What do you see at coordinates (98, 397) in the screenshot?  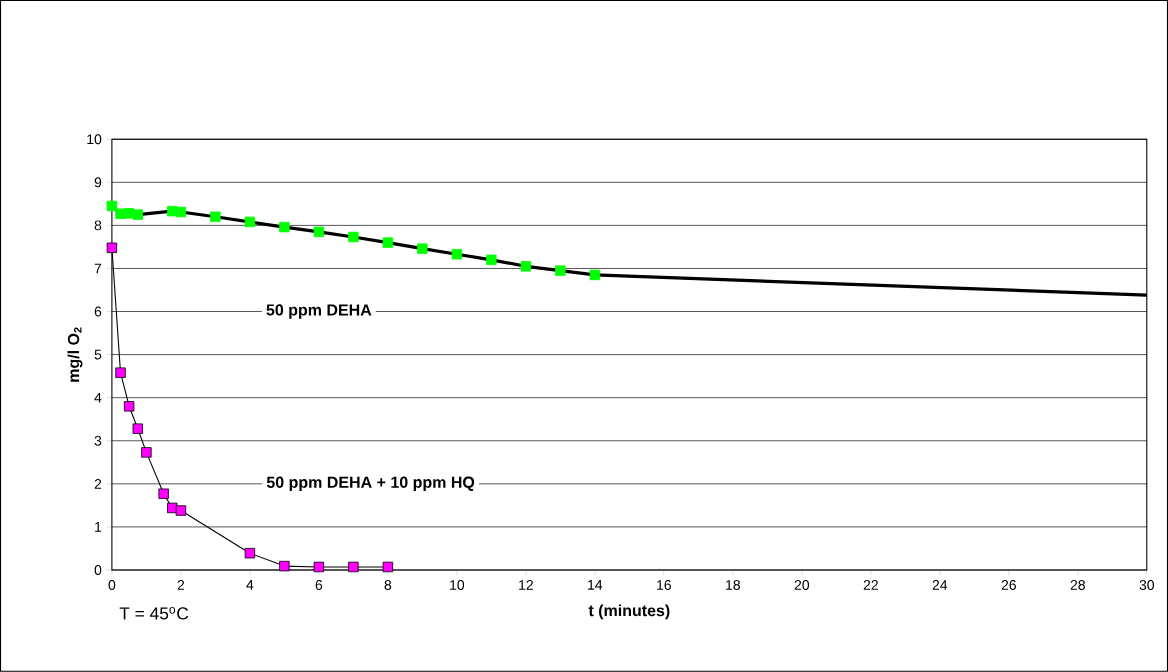 I see `y-tick-label: 4` at bounding box center [98, 397].